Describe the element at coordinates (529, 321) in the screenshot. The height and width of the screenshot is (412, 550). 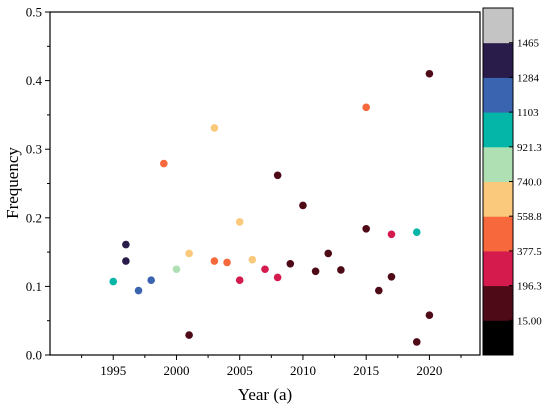
I see `colorbar-label: 15.00` at that location.